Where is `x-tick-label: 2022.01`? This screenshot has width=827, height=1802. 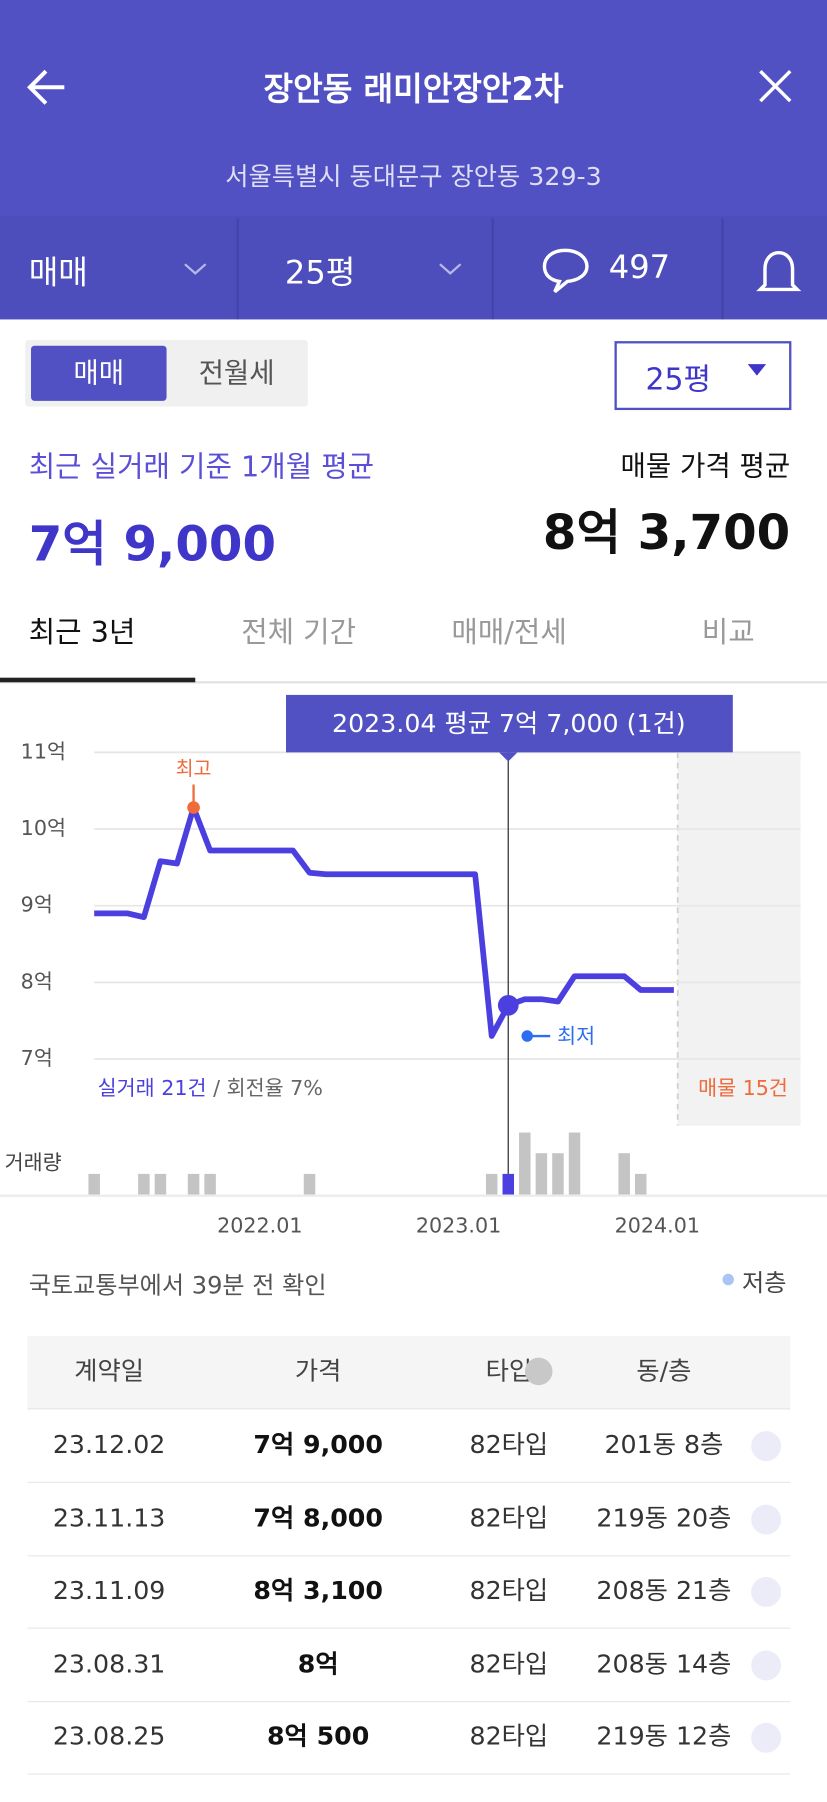
x-tick-label: 2022.01 is located at coordinates (259, 1226).